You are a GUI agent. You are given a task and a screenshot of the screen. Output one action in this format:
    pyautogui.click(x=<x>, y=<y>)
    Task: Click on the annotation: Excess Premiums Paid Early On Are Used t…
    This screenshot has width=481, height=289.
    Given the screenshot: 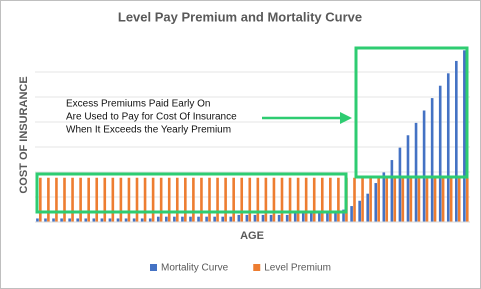 What is the action you would take?
    pyautogui.click(x=151, y=117)
    